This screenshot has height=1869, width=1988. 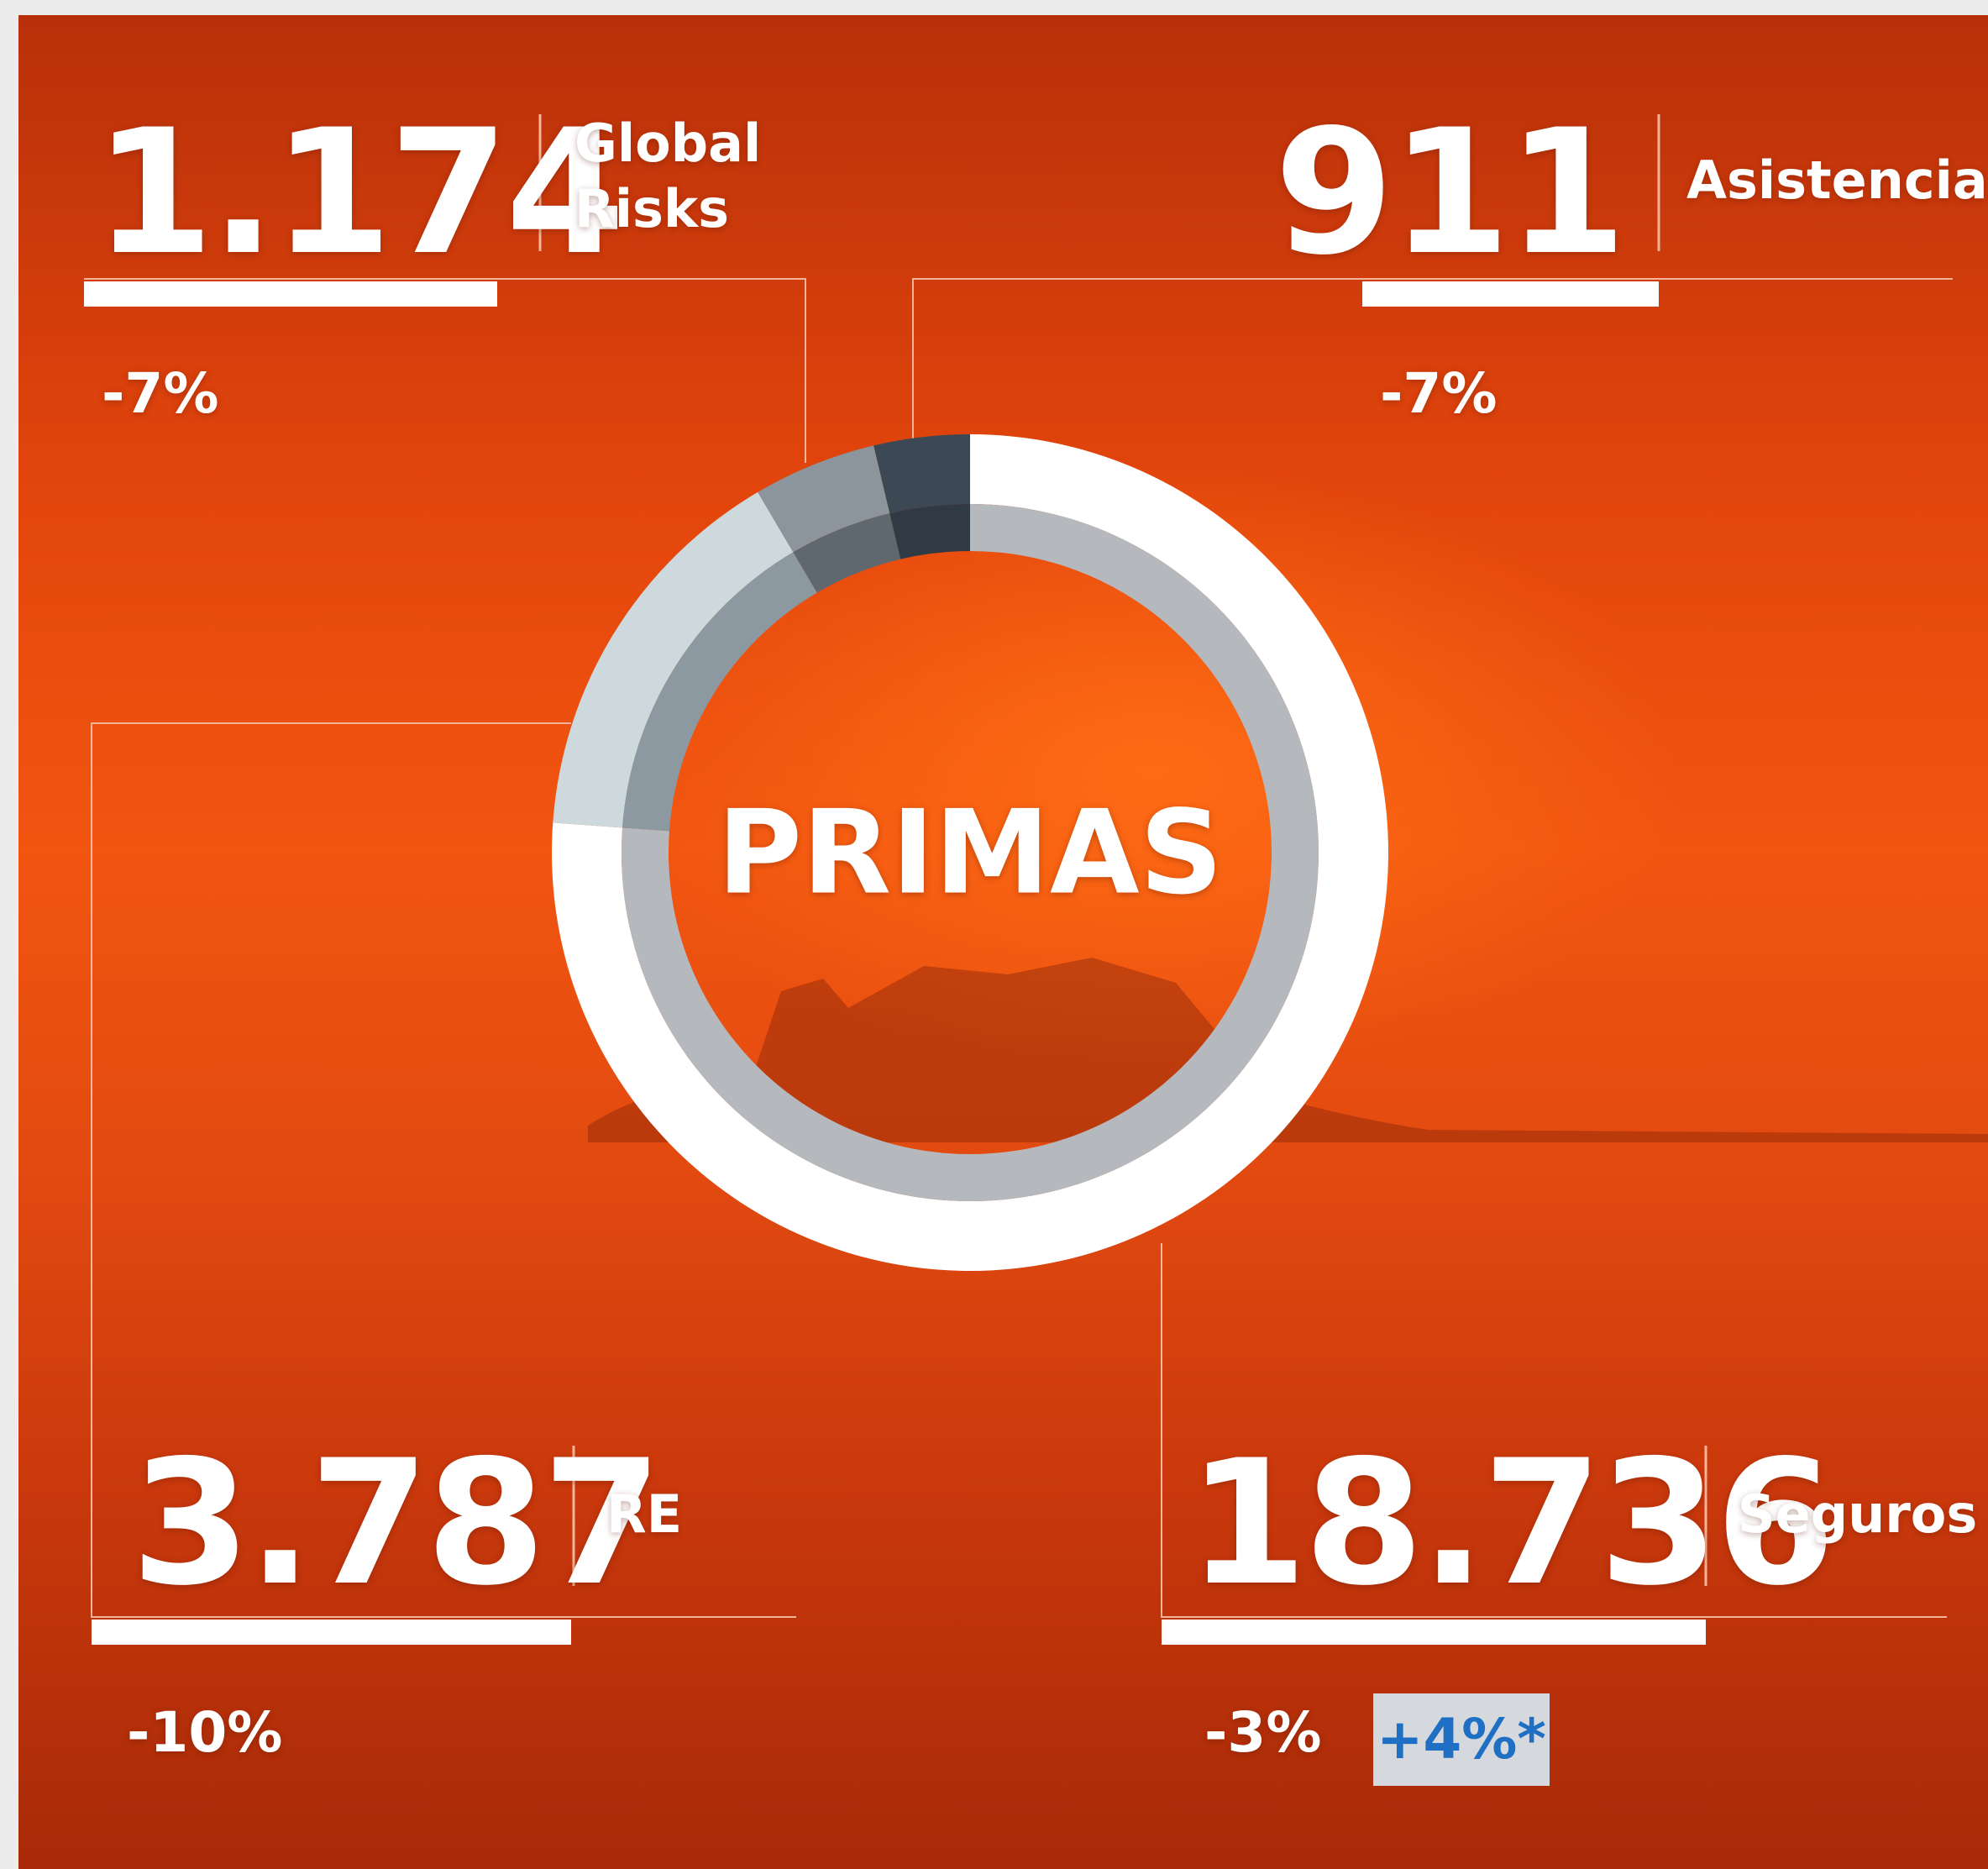 I want to click on adjusted-box, so click(x=1462, y=1739).